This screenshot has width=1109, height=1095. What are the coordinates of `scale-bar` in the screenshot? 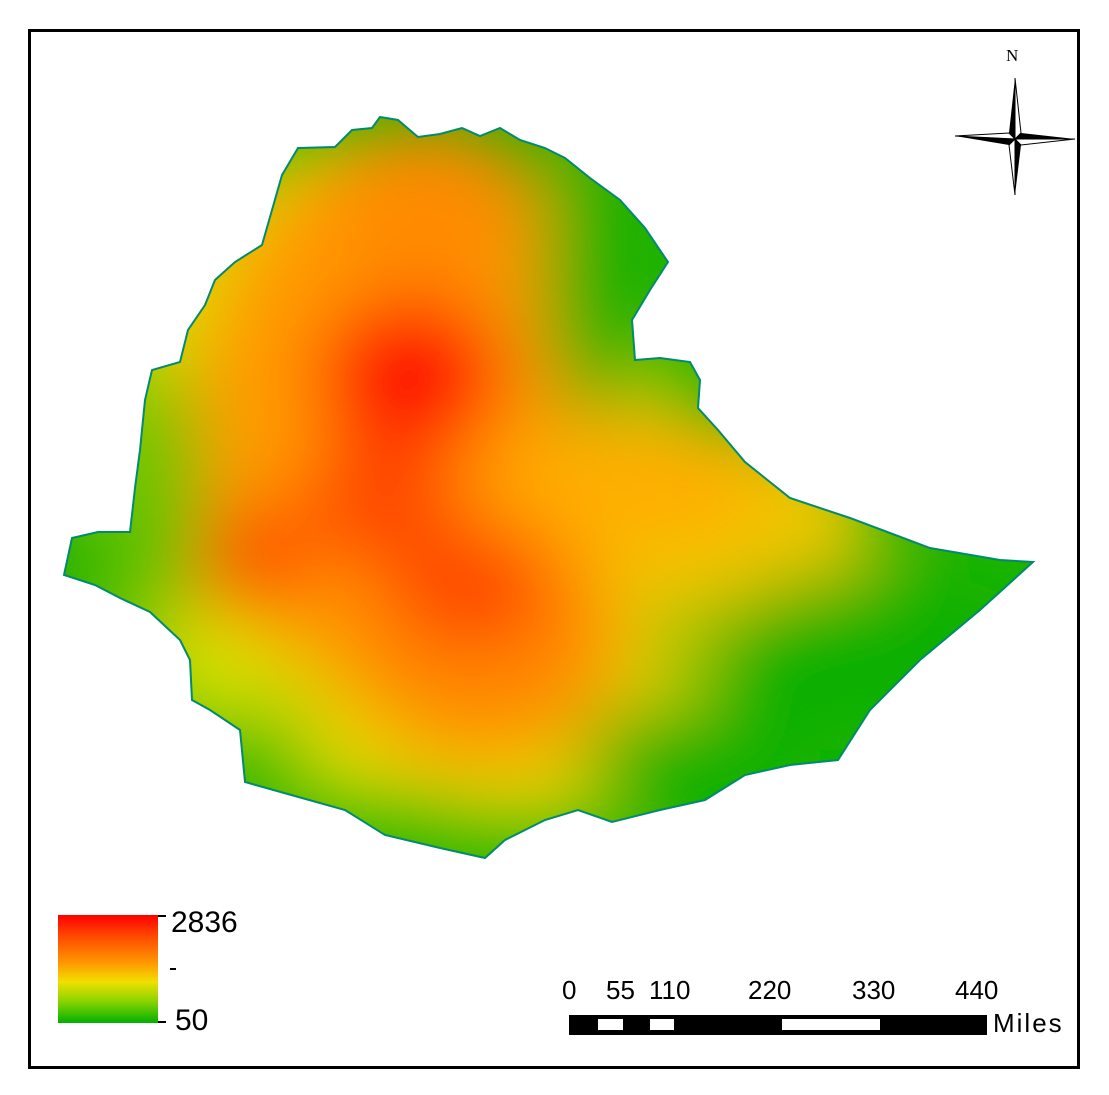 It's located at (778, 1025).